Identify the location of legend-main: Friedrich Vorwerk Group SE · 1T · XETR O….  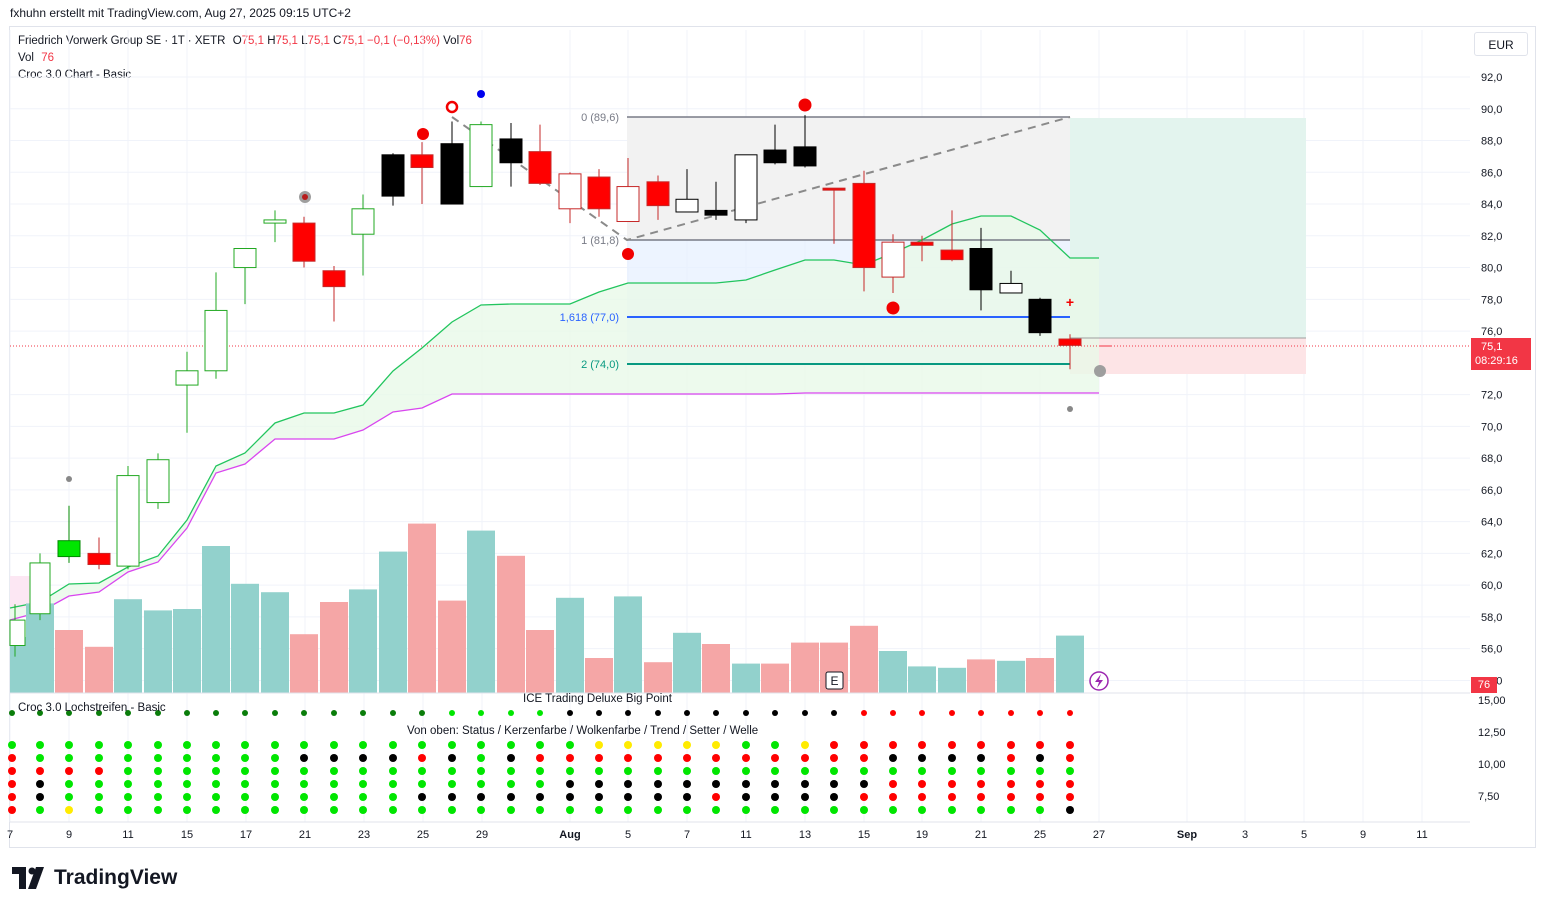
(245, 41).